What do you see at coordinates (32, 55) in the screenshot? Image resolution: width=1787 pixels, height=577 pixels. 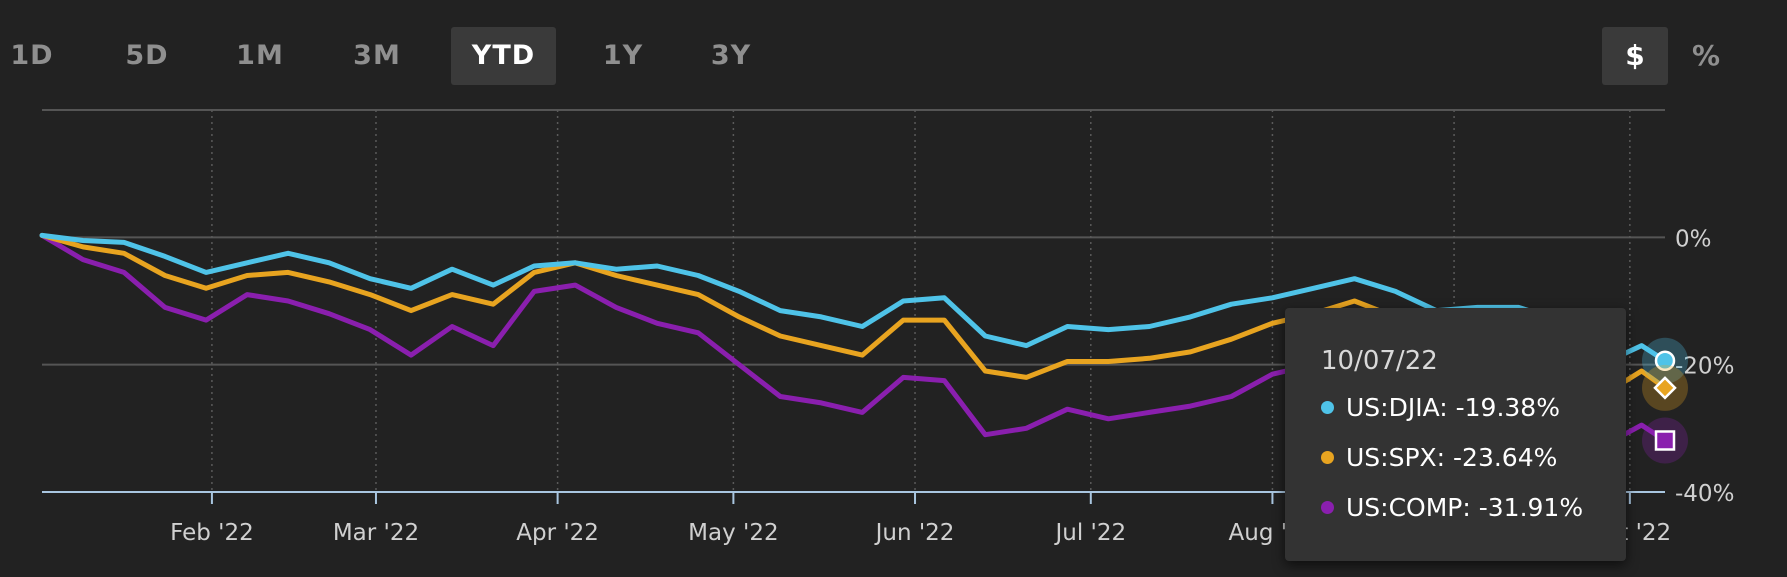 I see `range-1d-button: 1D` at bounding box center [32, 55].